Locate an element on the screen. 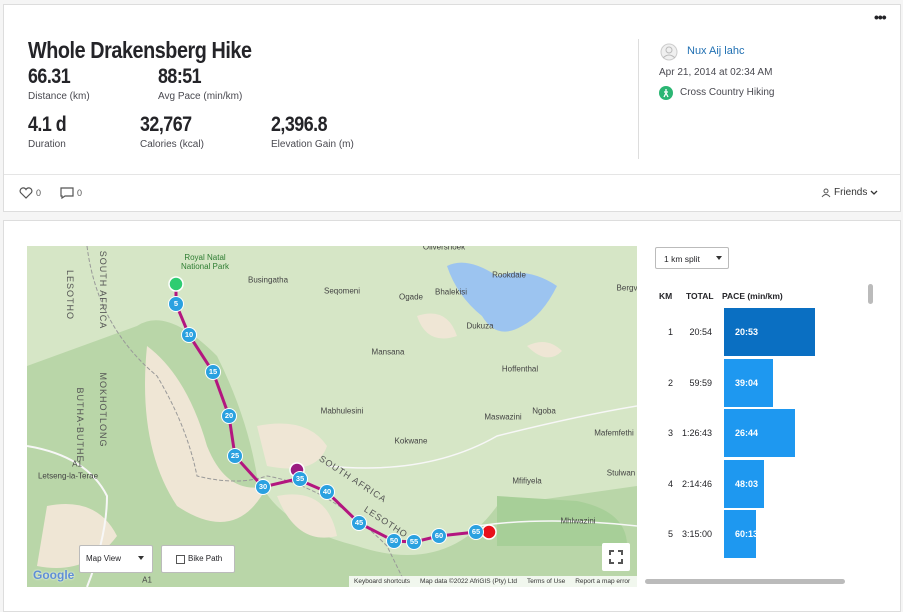  place-label: Seqomeni is located at coordinates (342, 291).